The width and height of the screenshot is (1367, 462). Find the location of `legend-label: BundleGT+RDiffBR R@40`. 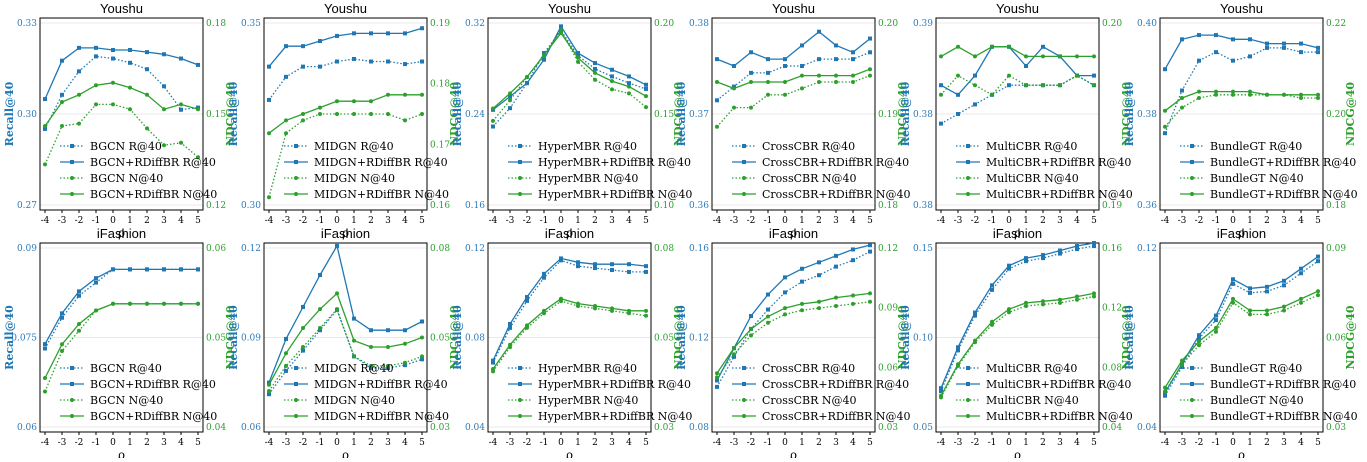

legend-label: BundleGT+RDiffBR R@40 is located at coordinates (1283, 384).